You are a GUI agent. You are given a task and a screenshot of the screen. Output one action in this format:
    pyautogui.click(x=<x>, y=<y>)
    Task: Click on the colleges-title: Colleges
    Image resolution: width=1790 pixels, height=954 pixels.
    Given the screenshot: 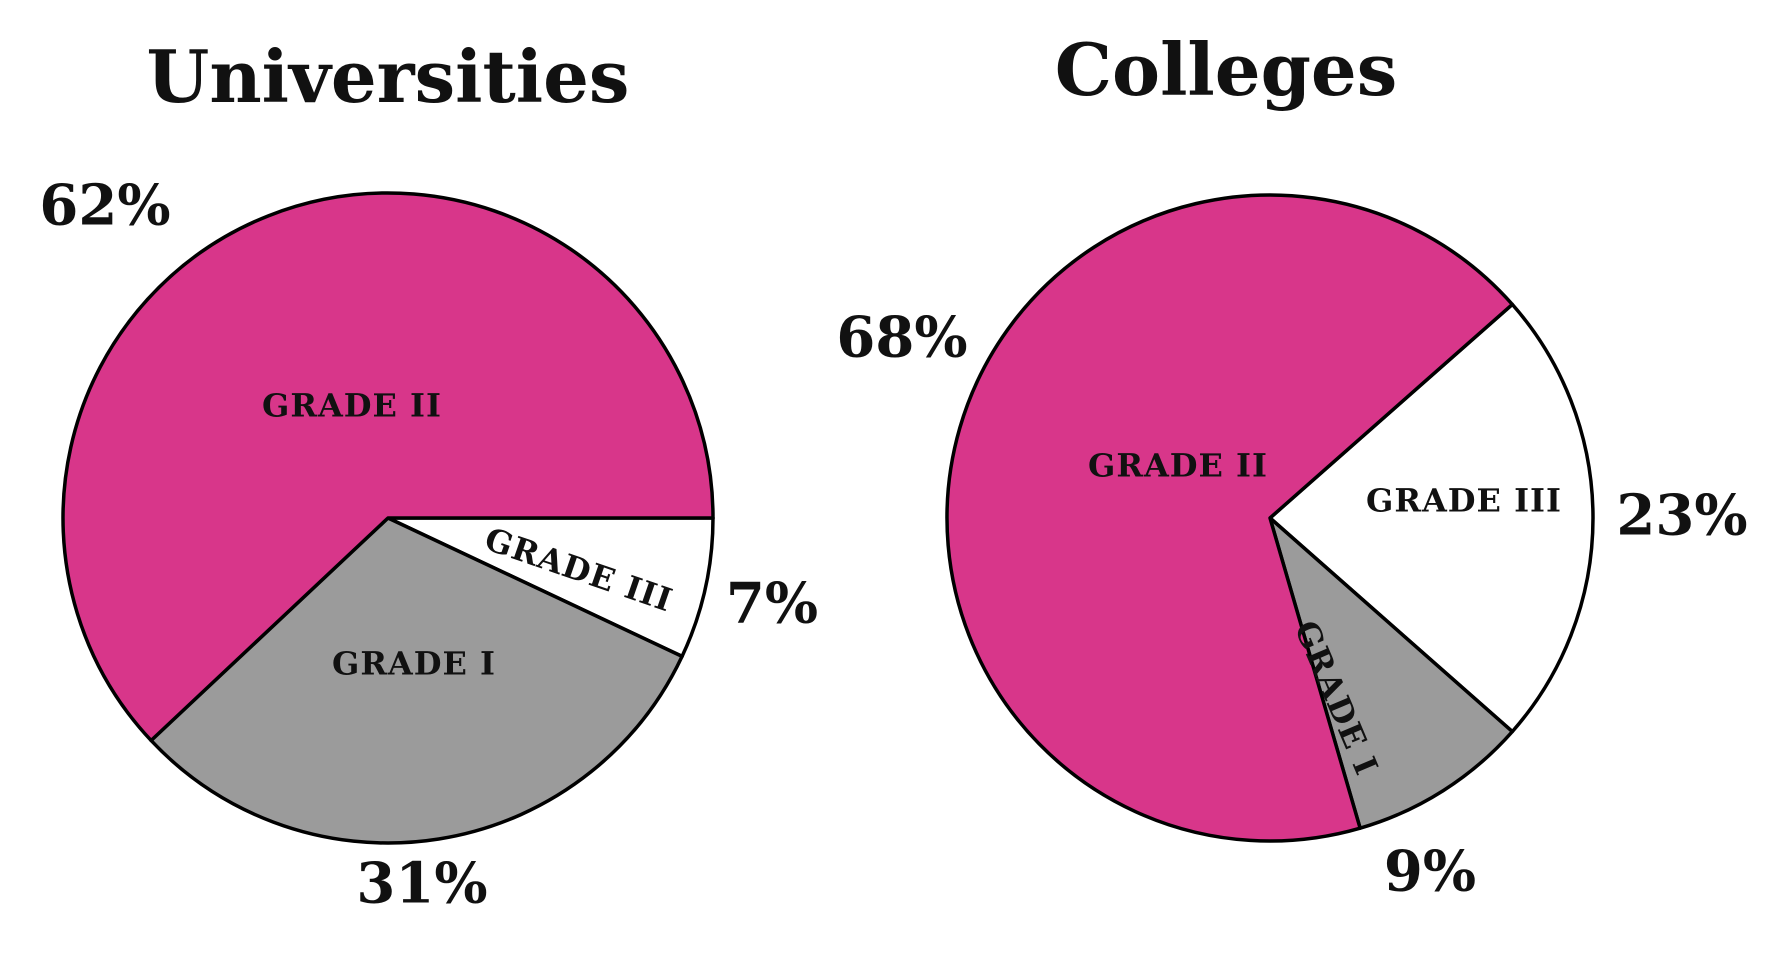 What is the action you would take?
    pyautogui.click(x=1226, y=69)
    